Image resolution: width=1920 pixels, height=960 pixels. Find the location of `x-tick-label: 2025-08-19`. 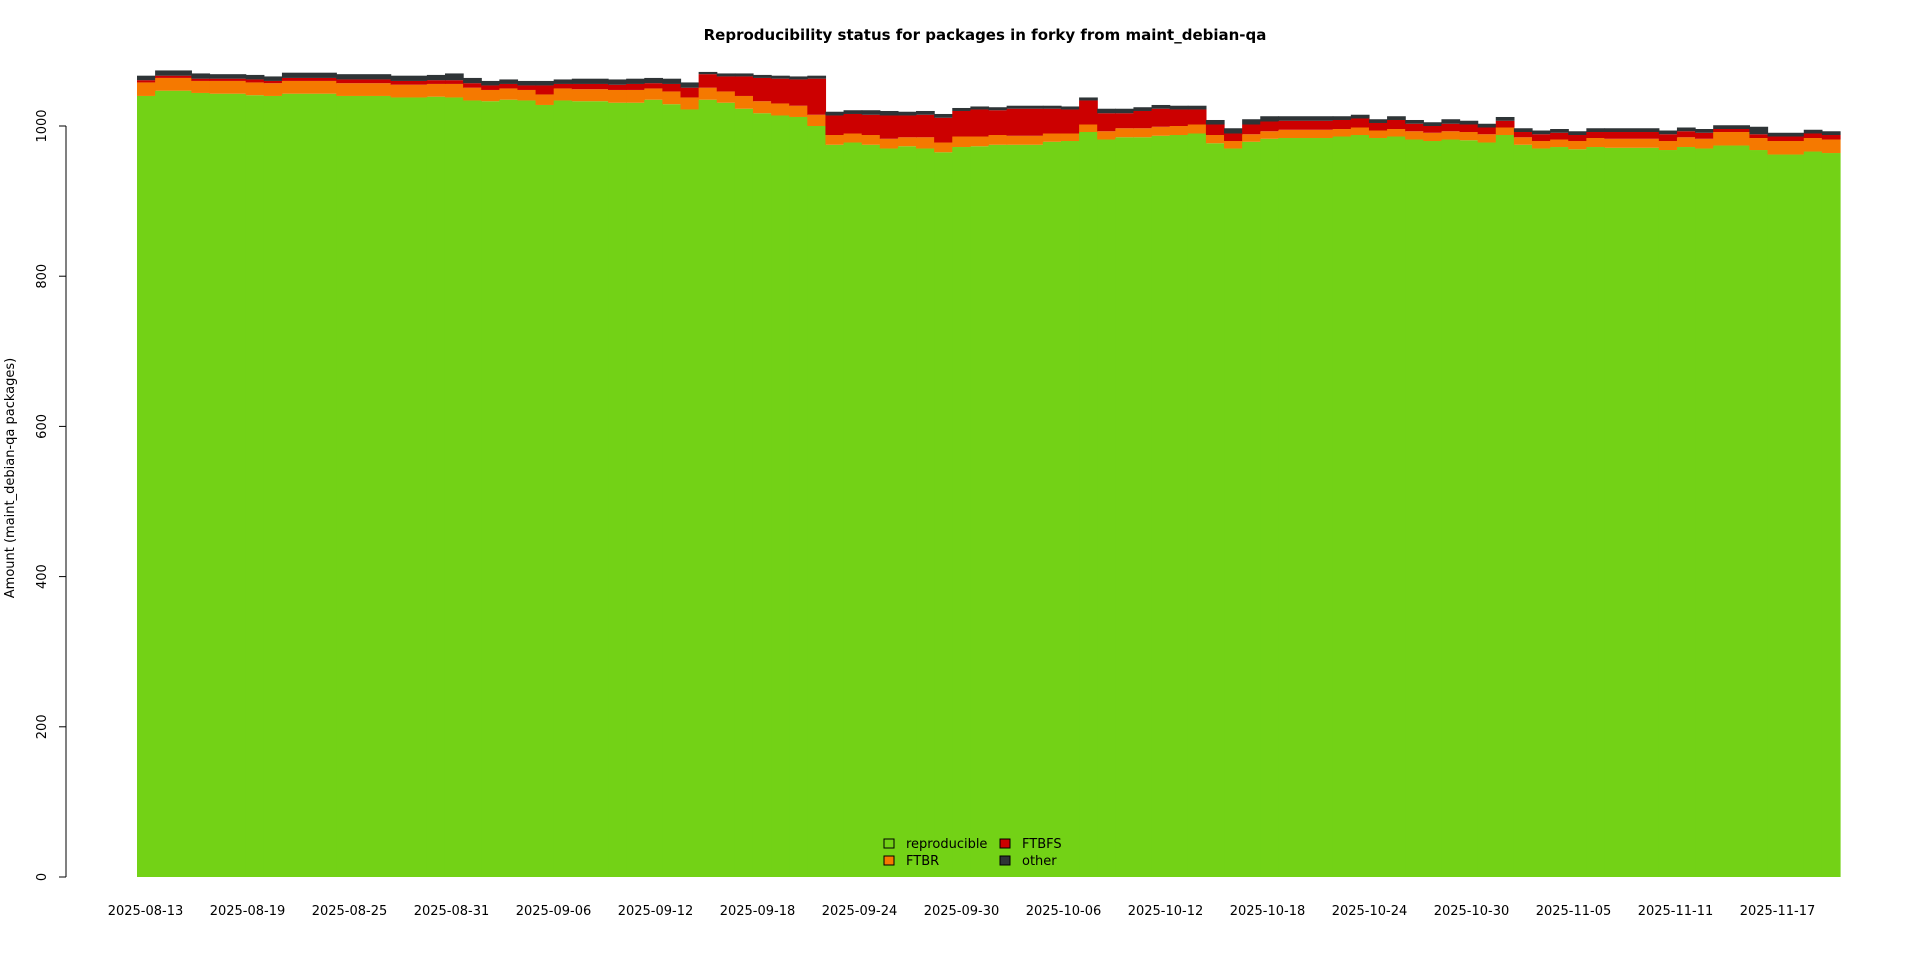

x-tick-label: 2025-08-19 is located at coordinates (248, 911).